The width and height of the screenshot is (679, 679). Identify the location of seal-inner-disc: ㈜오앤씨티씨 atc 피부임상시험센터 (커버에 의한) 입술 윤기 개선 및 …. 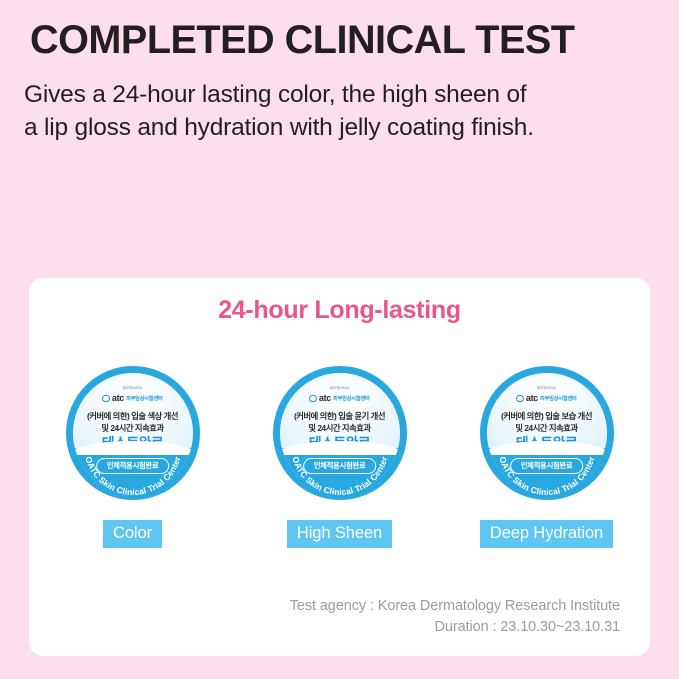
(339, 433).